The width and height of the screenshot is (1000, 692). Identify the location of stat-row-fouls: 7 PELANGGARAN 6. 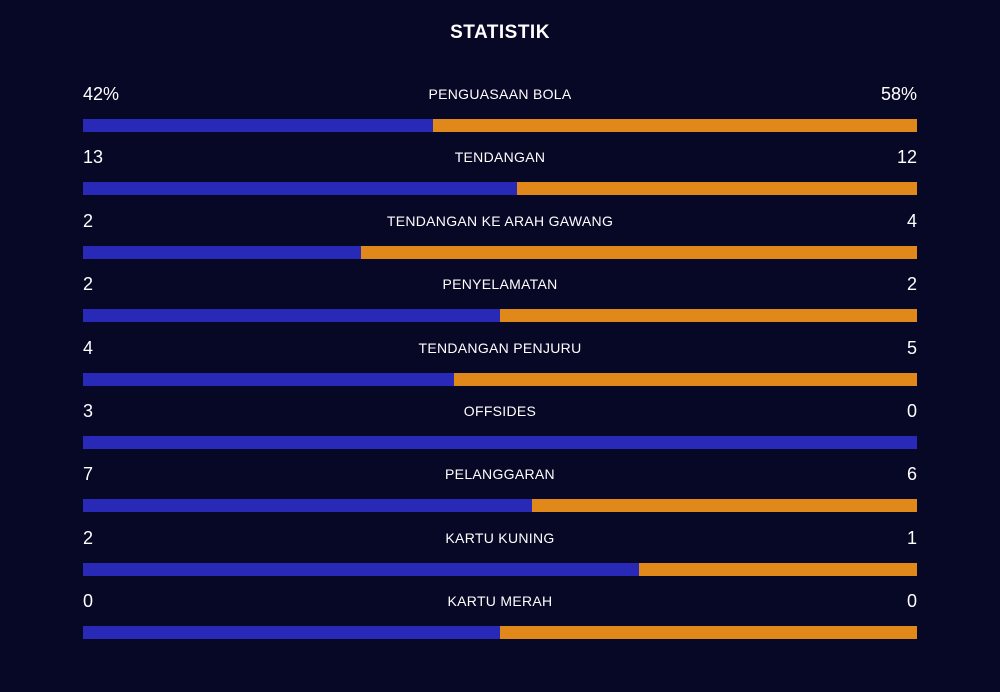
(500, 493).